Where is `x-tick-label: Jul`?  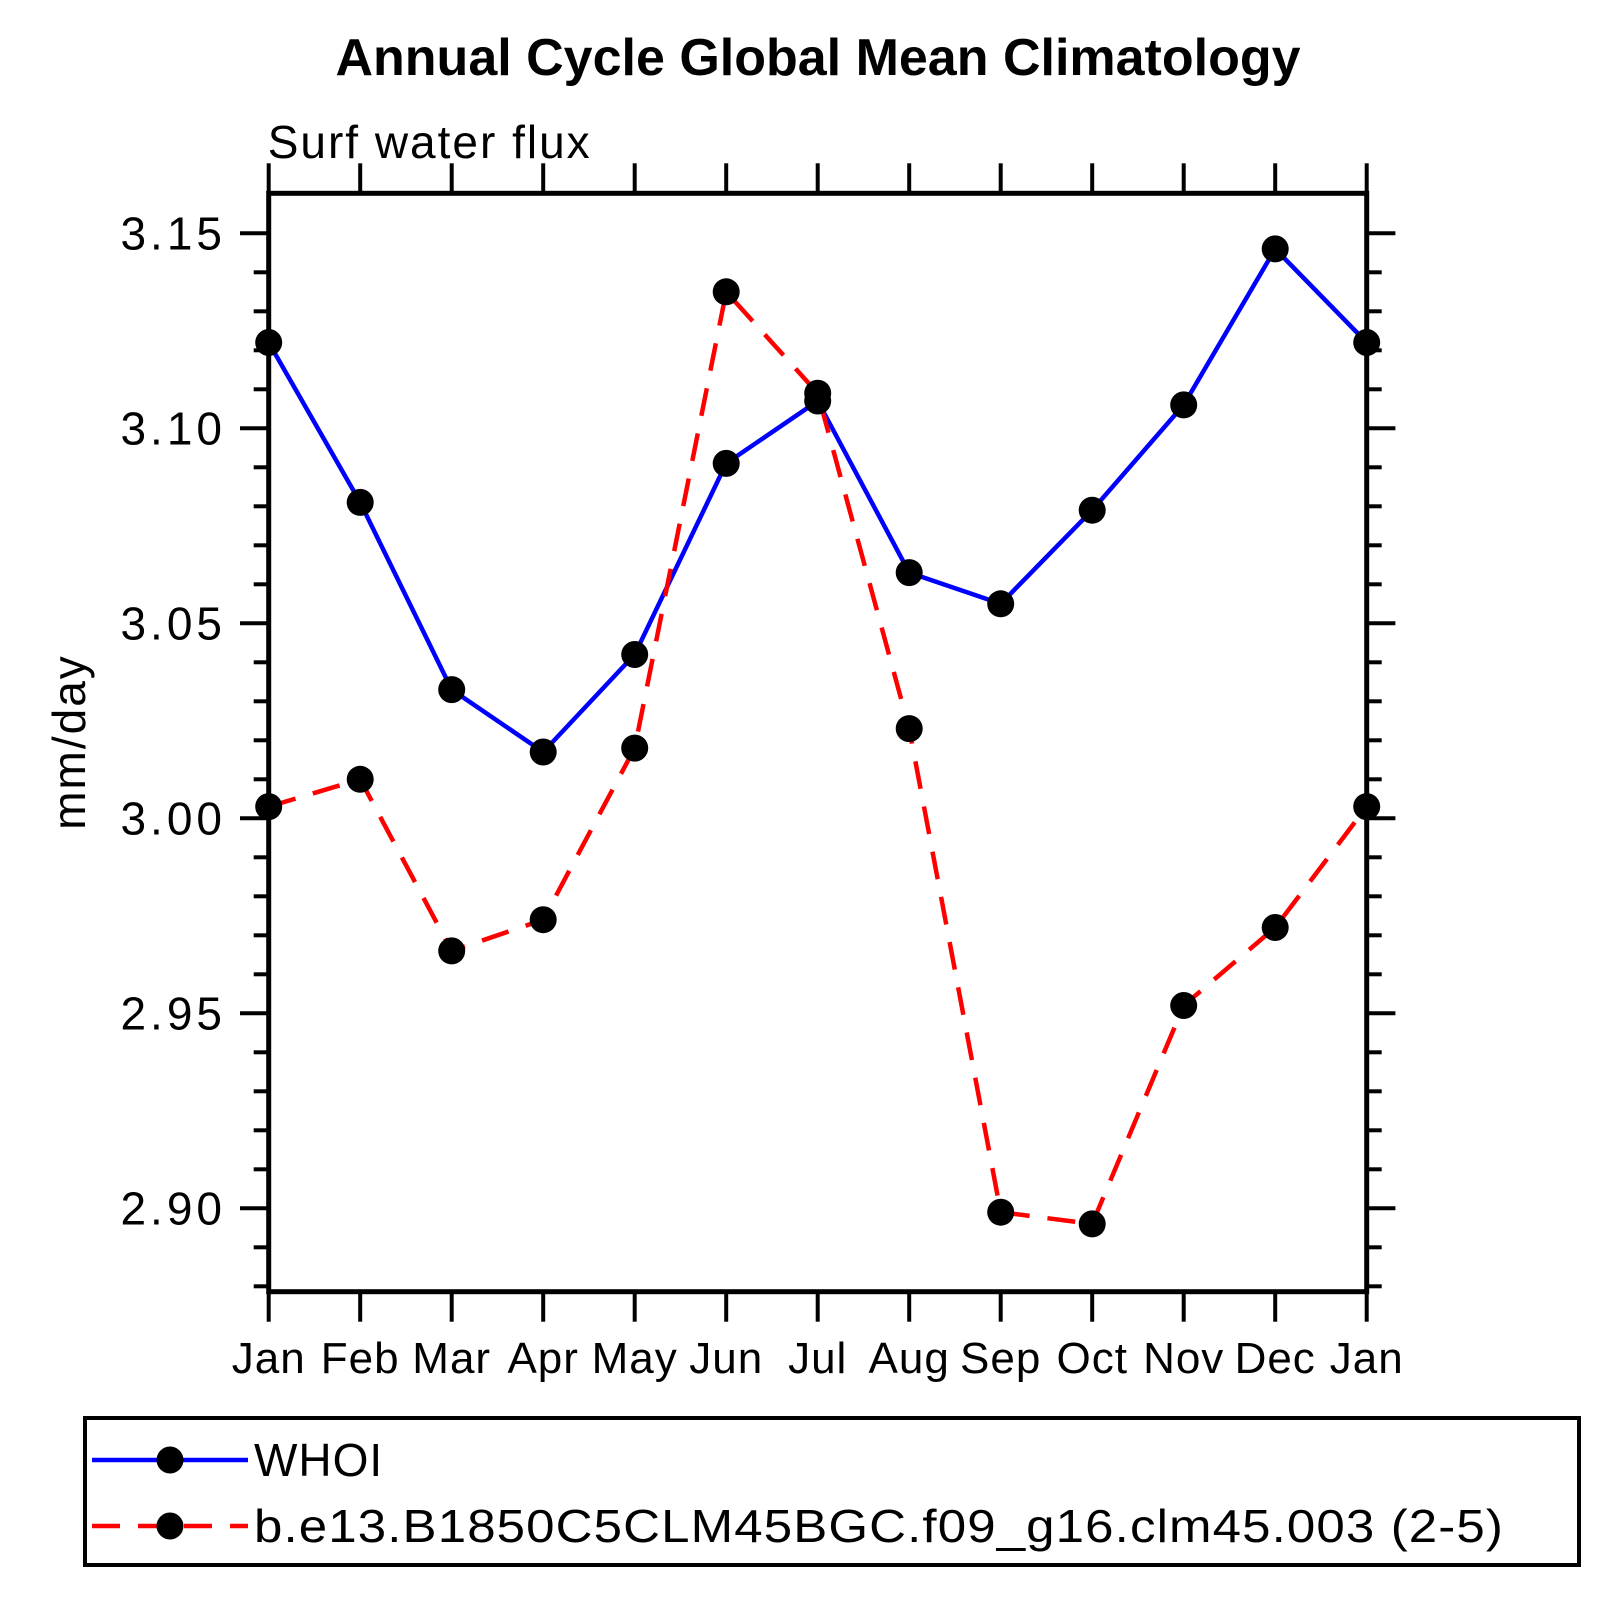
x-tick-label: Jul is located at coordinates (817, 1358).